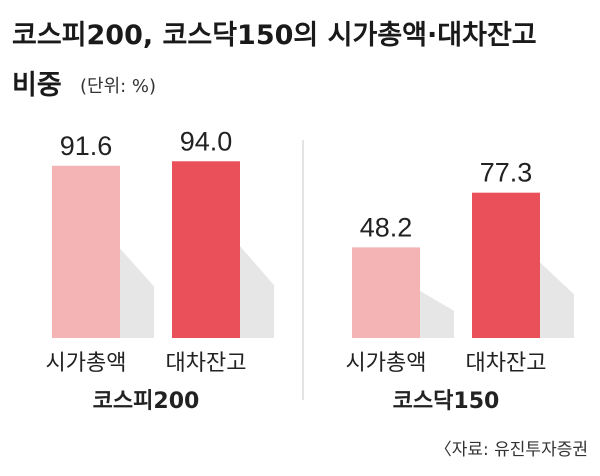  What do you see at coordinates (37, 85) in the screenshot?
I see `chart-title-line-2: 비중` at bounding box center [37, 85].